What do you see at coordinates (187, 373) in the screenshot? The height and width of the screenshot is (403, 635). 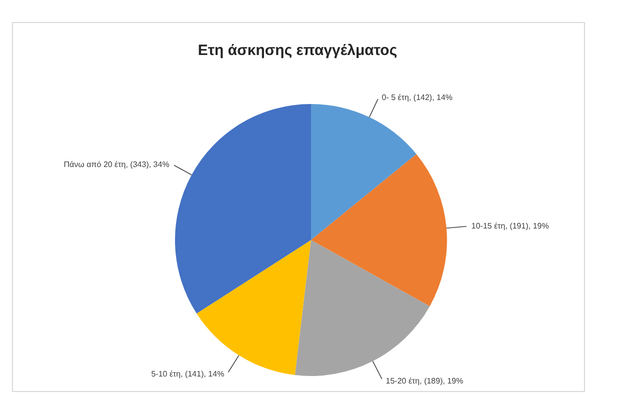 I see `slice-label: 5-10 έτη, (141), 14%` at bounding box center [187, 373].